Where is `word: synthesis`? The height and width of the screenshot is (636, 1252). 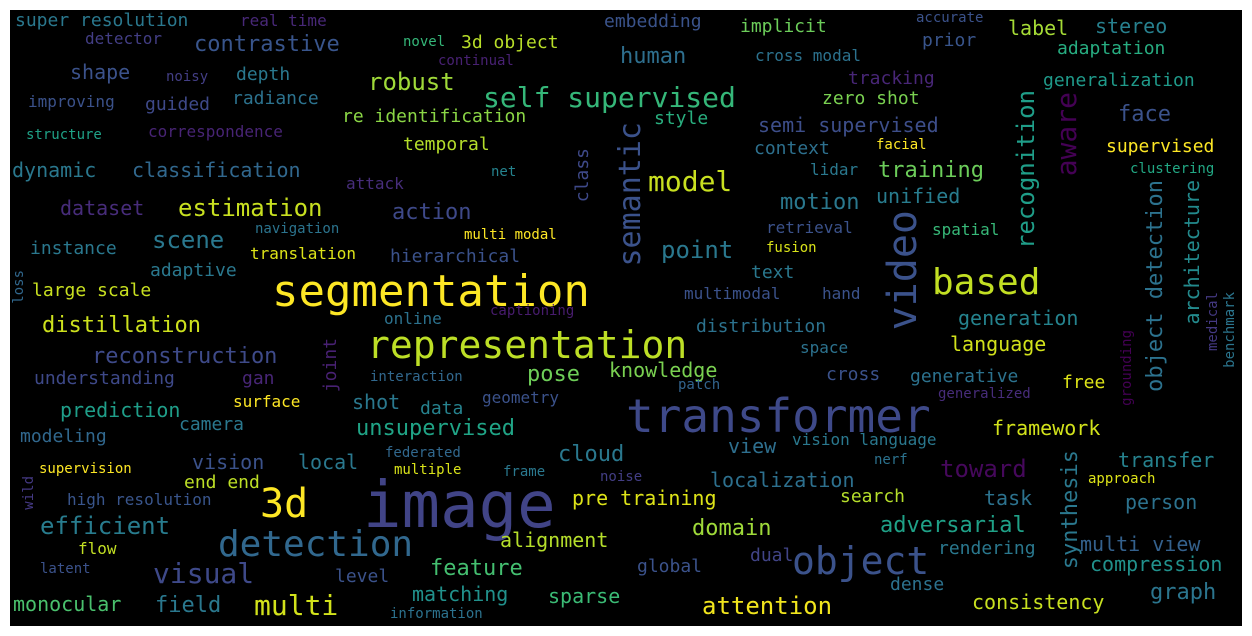
word: synthesis is located at coordinates (1070, 510).